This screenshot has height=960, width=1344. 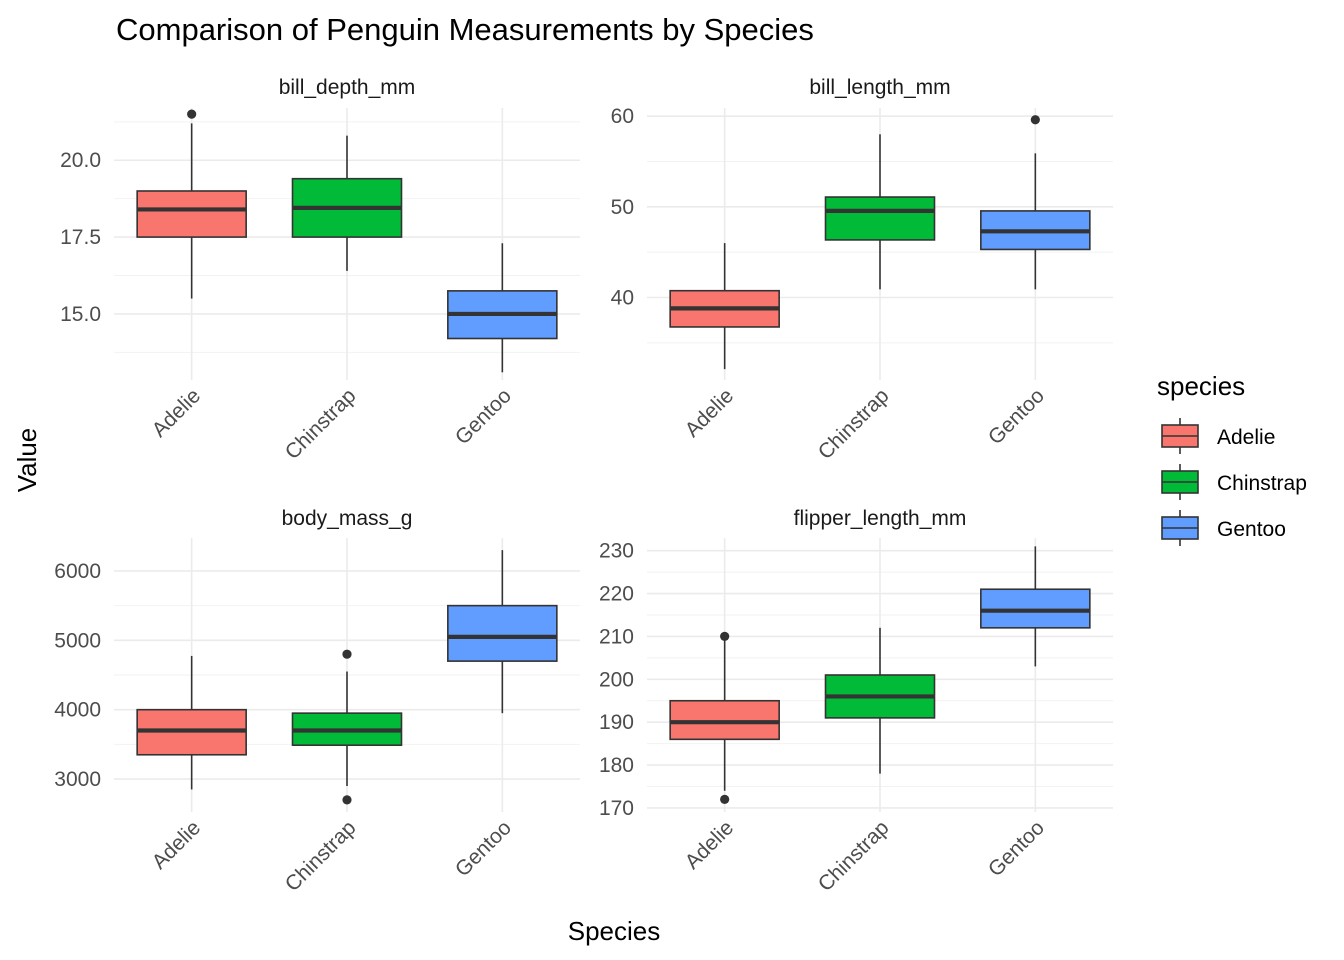 I want to click on legend-item-chinstrap: Chinstrap, so click(x=1234, y=482).